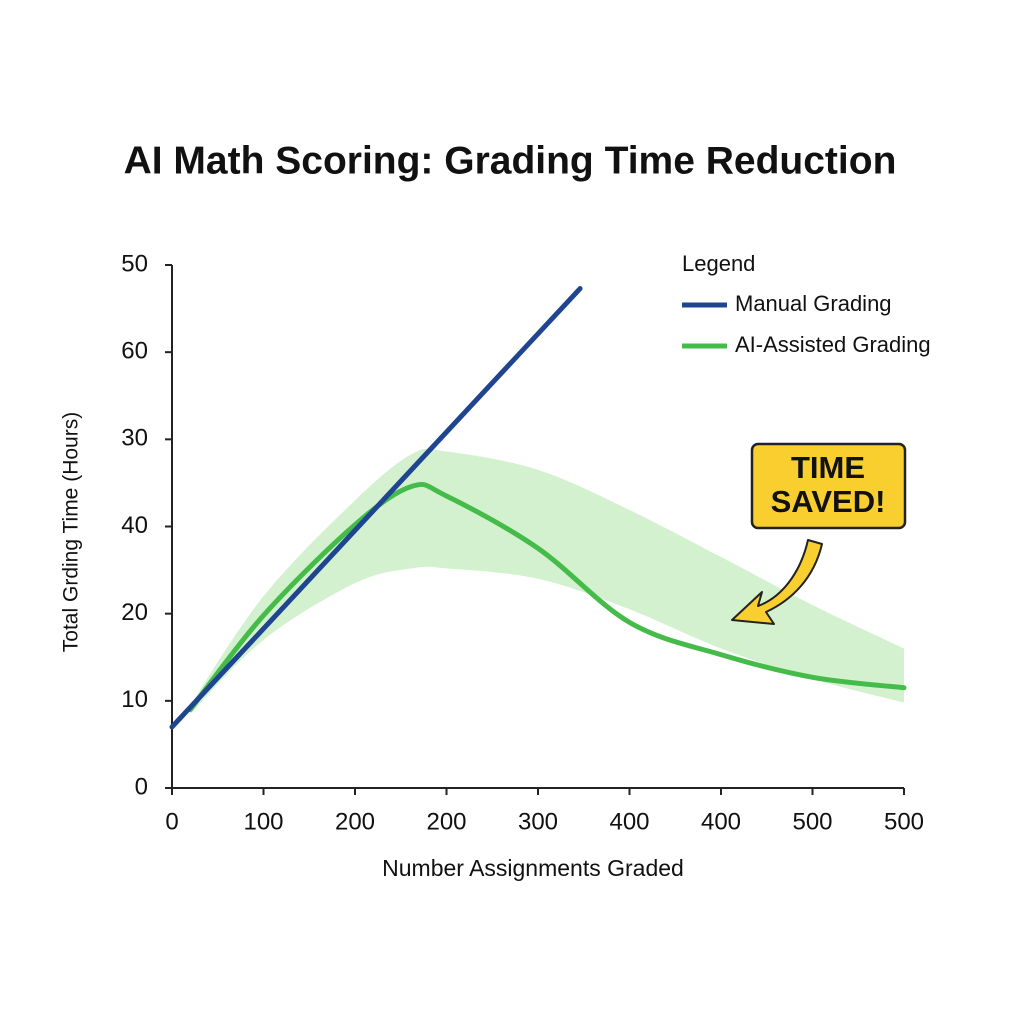  I want to click on y-tick-label: 40, so click(134, 525).